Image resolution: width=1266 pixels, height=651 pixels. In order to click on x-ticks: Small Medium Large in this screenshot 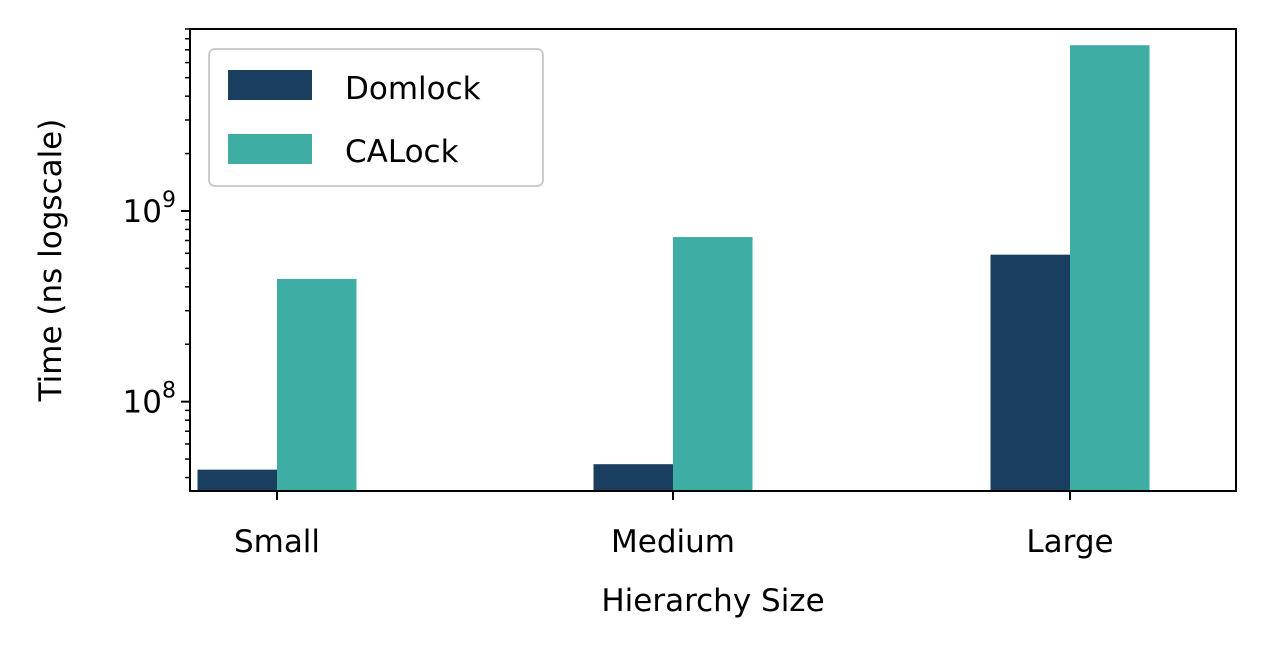, I will do `click(674, 525)`.